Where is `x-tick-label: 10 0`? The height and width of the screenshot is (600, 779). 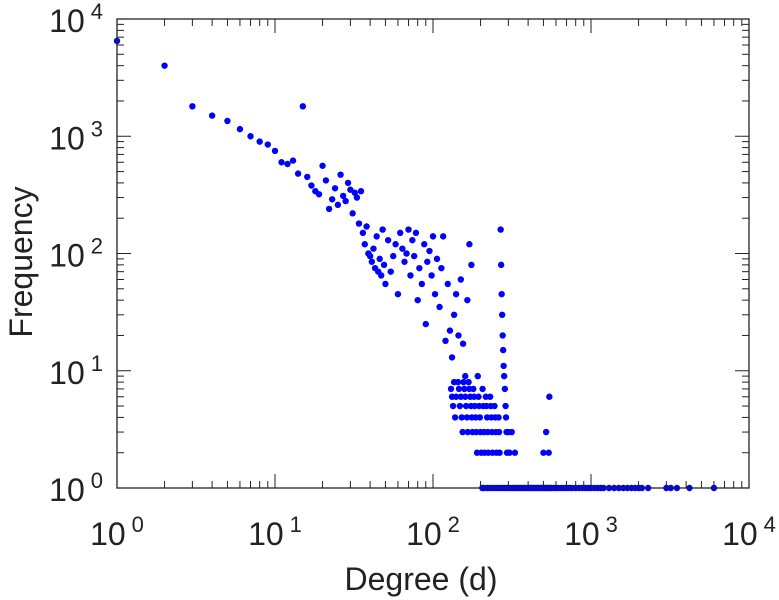
x-tick-label: 10 0 is located at coordinates (117, 532).